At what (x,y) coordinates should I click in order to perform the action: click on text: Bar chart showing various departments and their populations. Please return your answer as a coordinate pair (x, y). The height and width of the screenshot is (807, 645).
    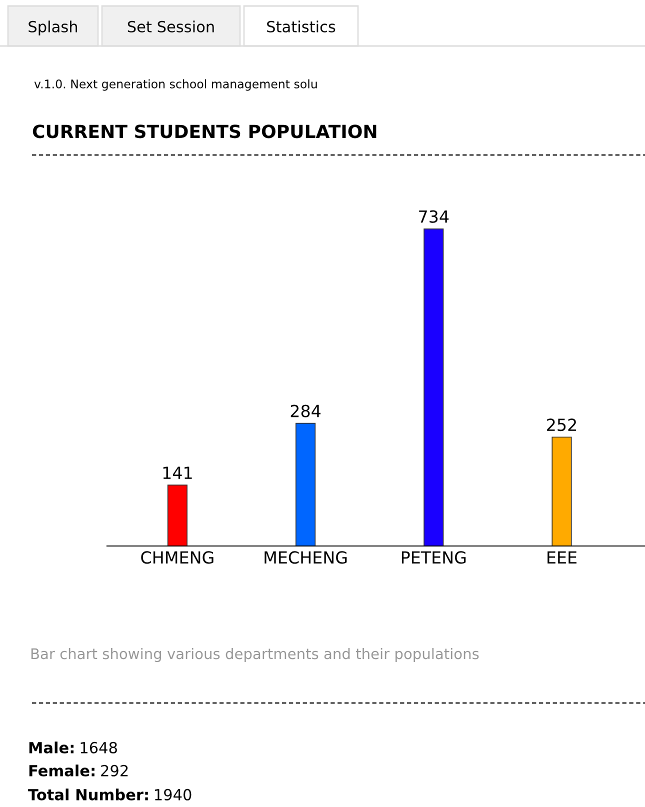
    Looking at the image, I should click on (255, 655).